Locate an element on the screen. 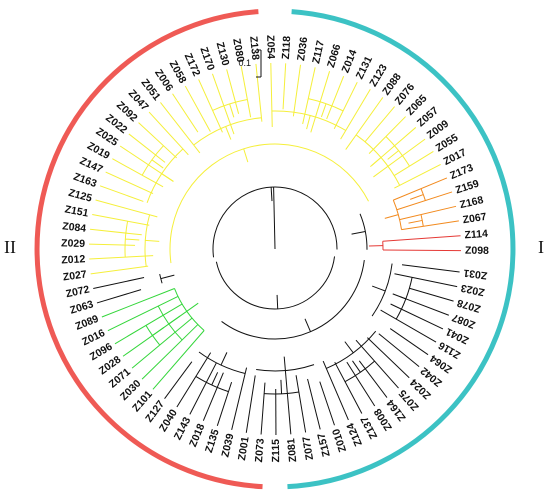 This screenshot has height=499, width=550. branch-Z123 is located at coordinates (355, 114).